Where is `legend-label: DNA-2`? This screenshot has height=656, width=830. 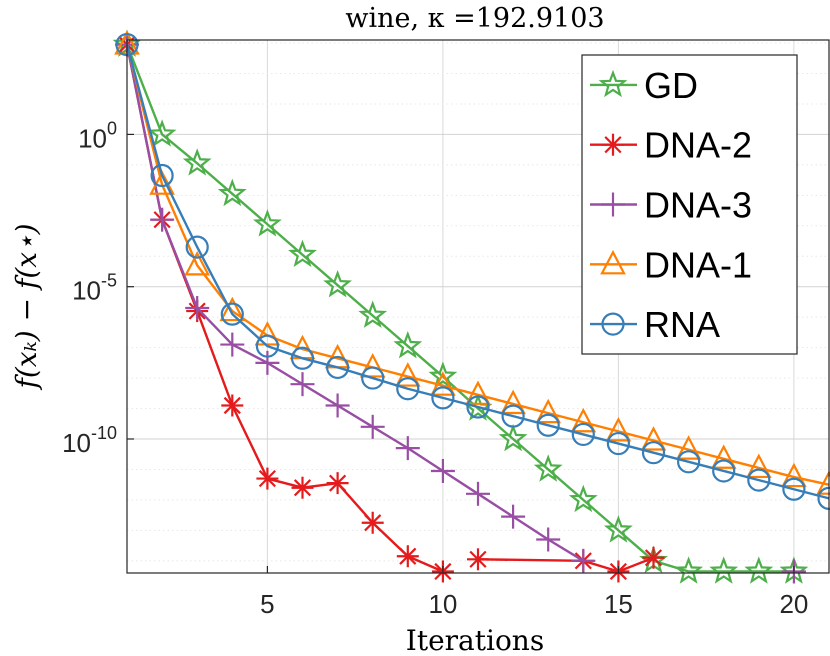 legend-label: DNA-2 is located at coordinates (698, 145).